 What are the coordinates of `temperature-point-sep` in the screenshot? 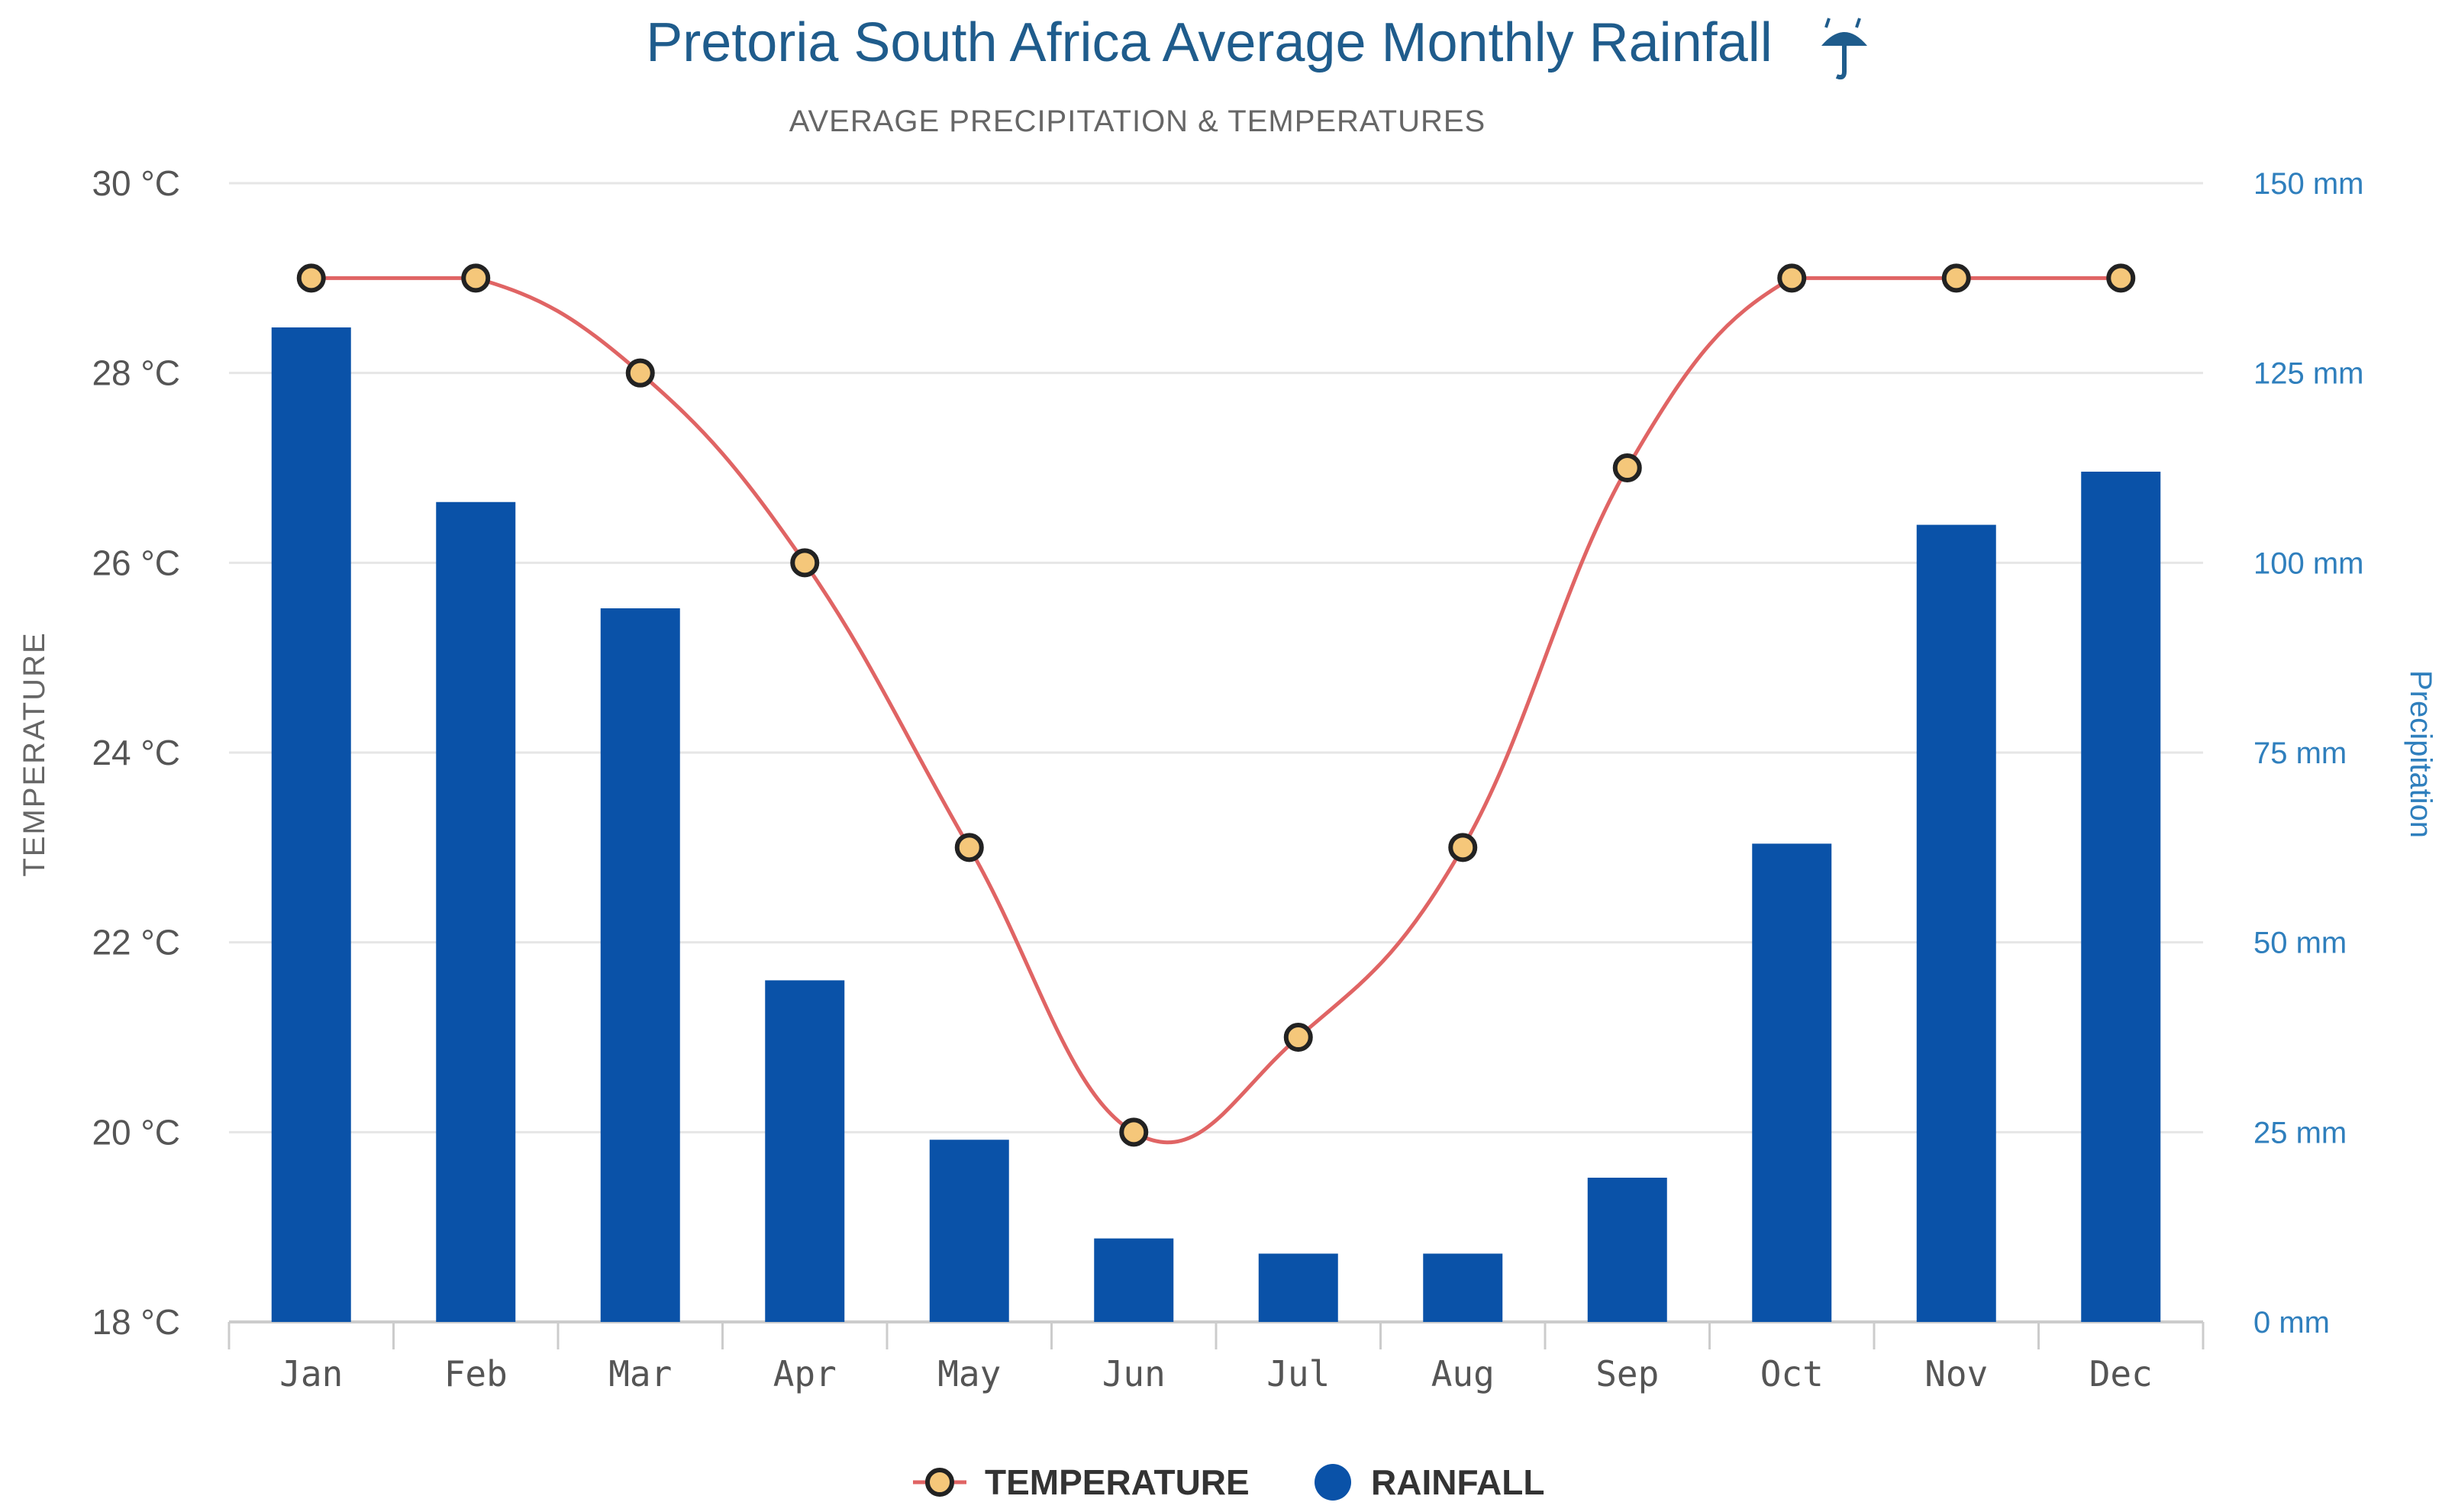 It's located at (1627, 467).